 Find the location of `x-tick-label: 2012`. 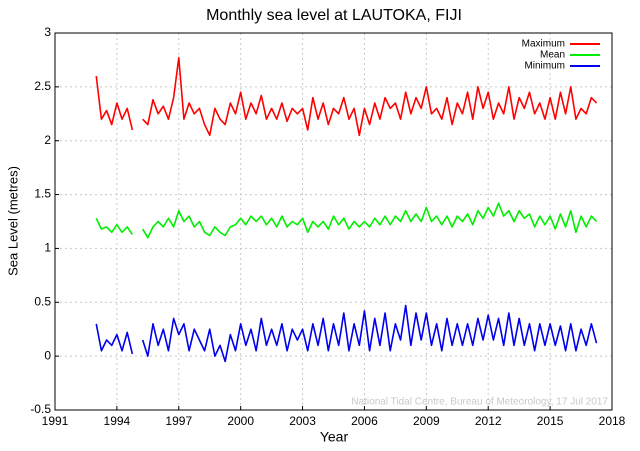

x-tick-label: 2012 is located at coordinates (488, 421).